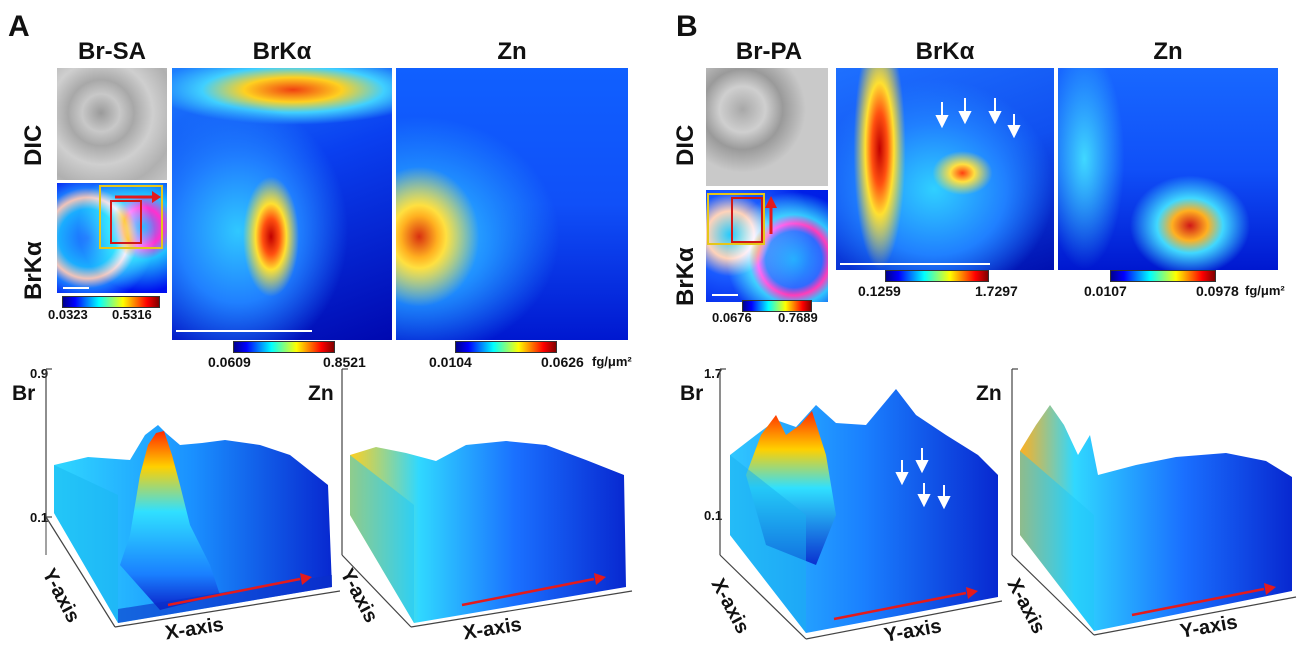 The height and width of the screenshot is (652, 1302). What do you see at coordinates (798, 317) in the screenshot?
I see `panel-b-small-scale-max: 0.7689` at bounding box center [798, 317].